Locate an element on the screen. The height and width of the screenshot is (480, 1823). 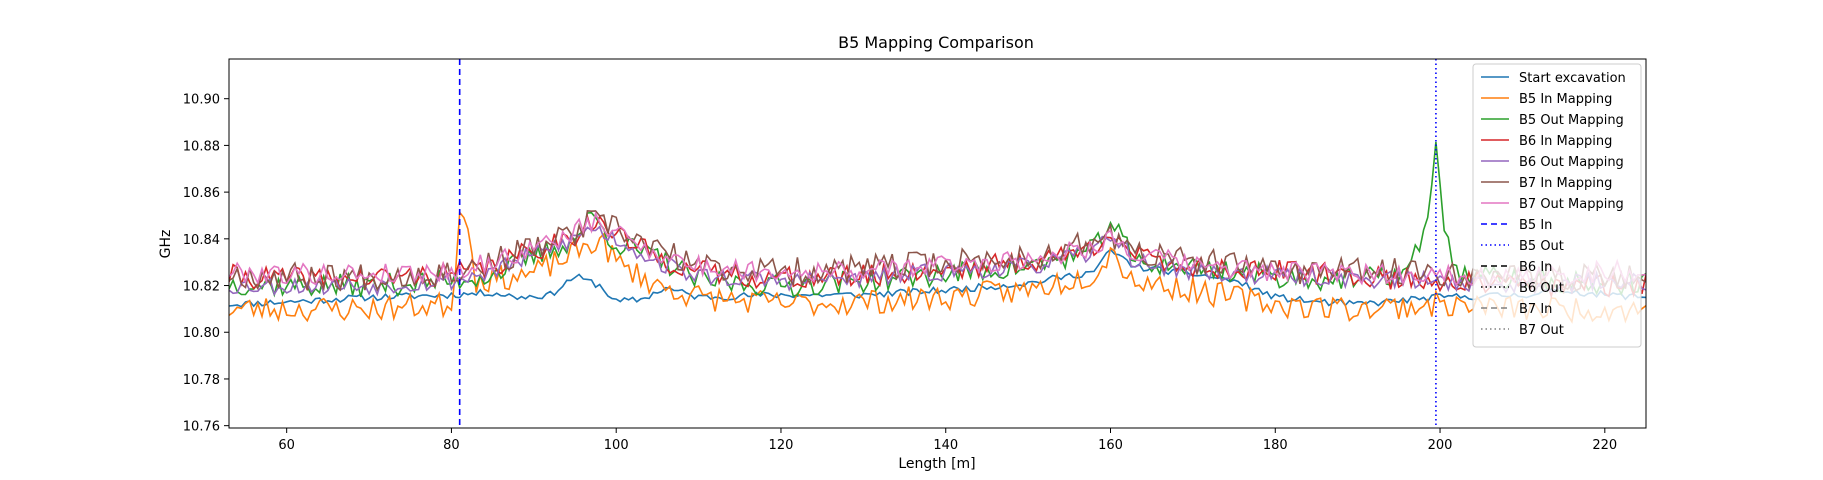
x-tick-label: 220 is located at coordinates (1604, 445).